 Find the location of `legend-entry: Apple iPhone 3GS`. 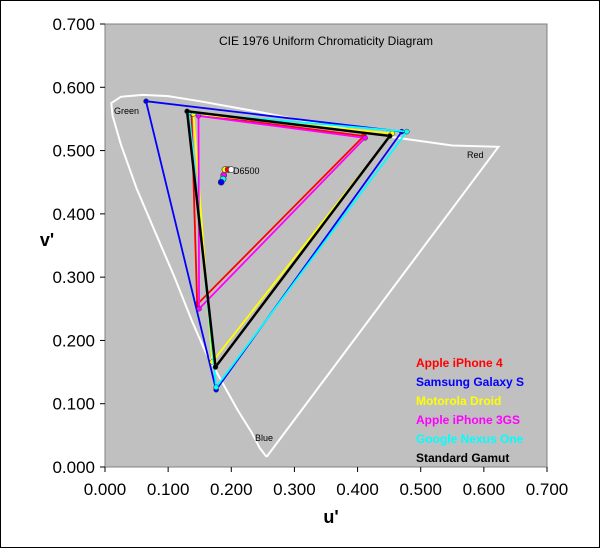

legend-entry: Apple iPhone 3GS is located at coordinates (468, 420).